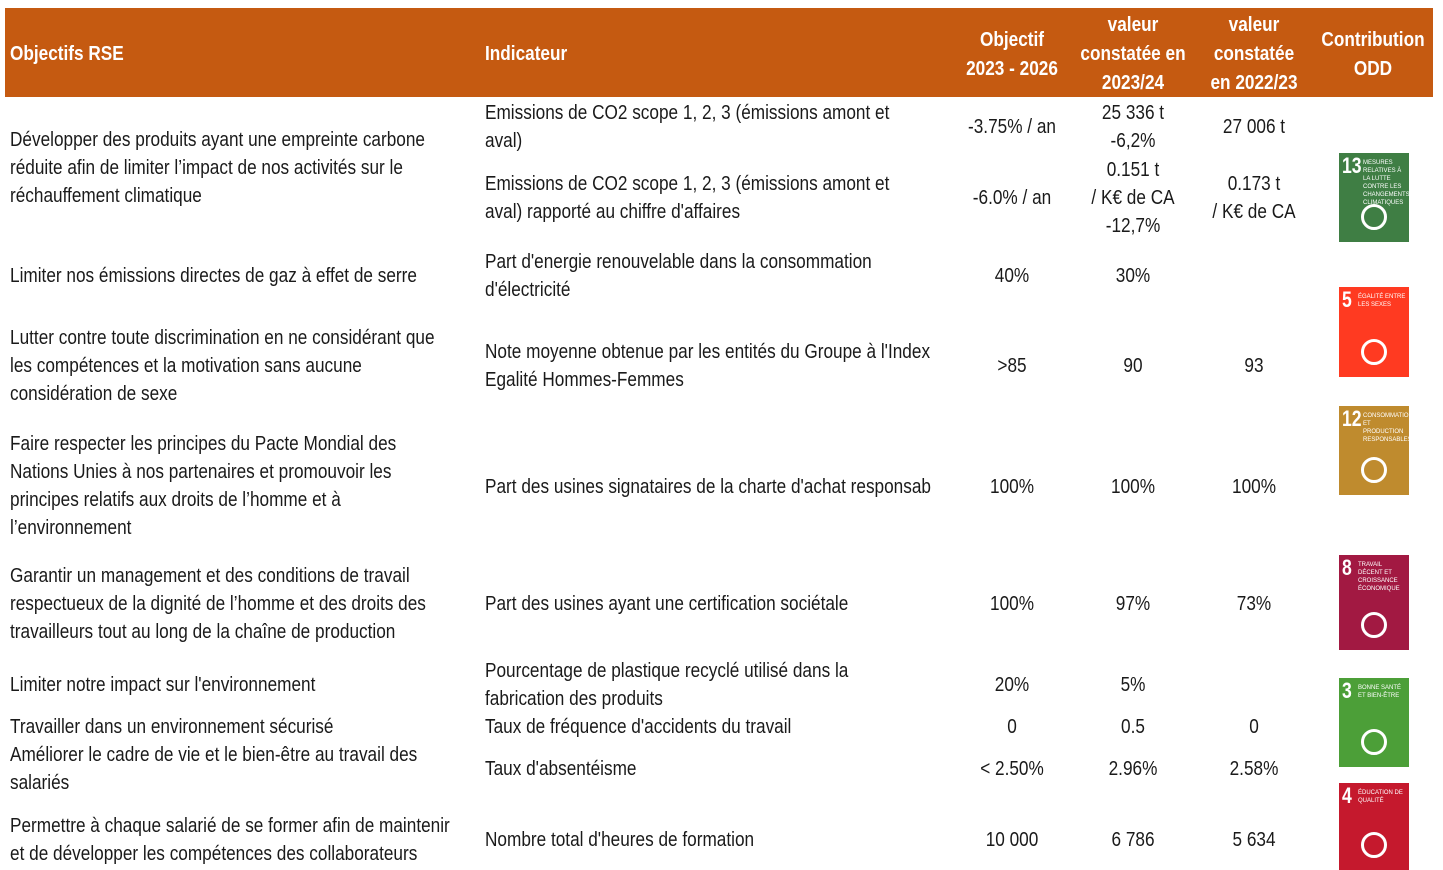 The image size is (1443, 870). I want to click on value-2022-23: 27 006 t, so click(1254, 127).